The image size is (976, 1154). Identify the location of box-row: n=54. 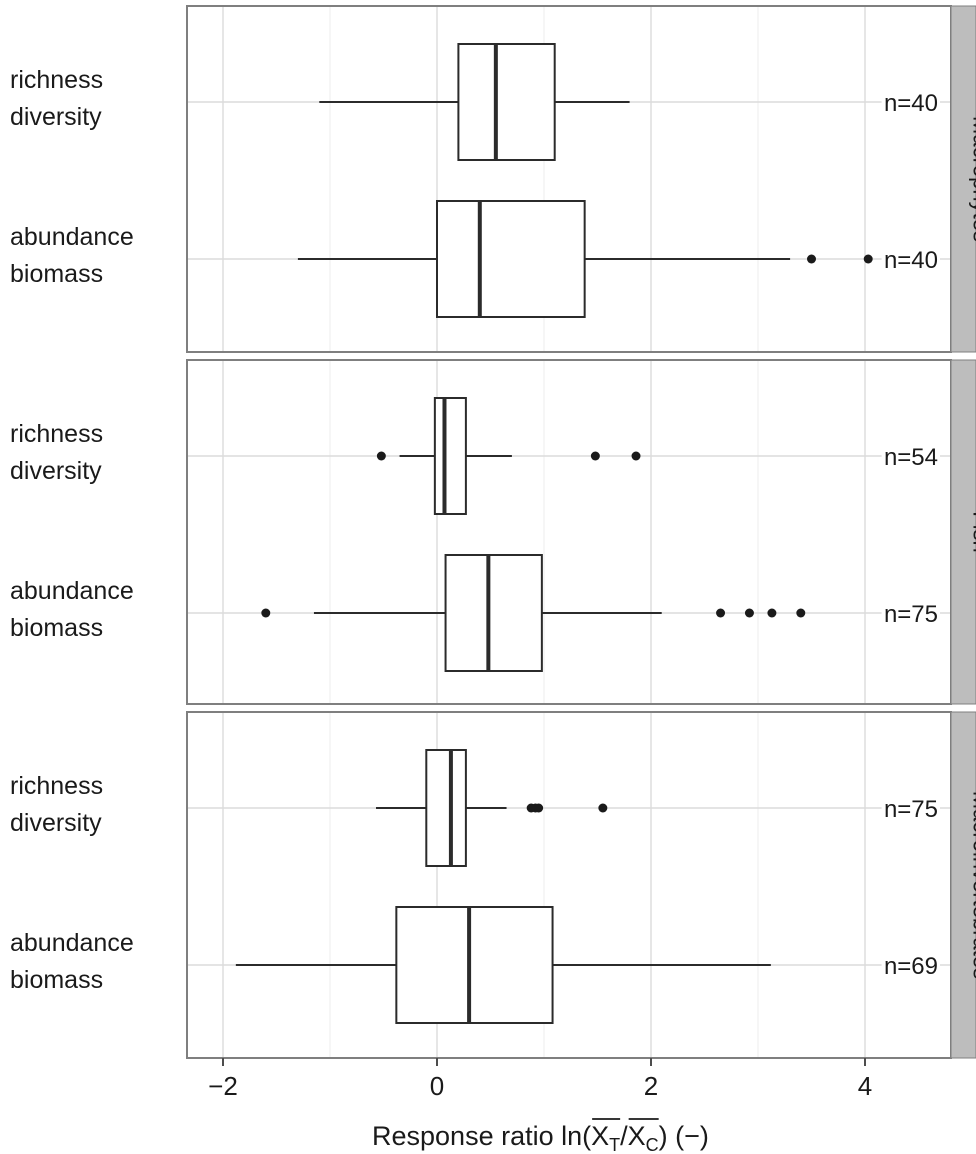
(658, 456).